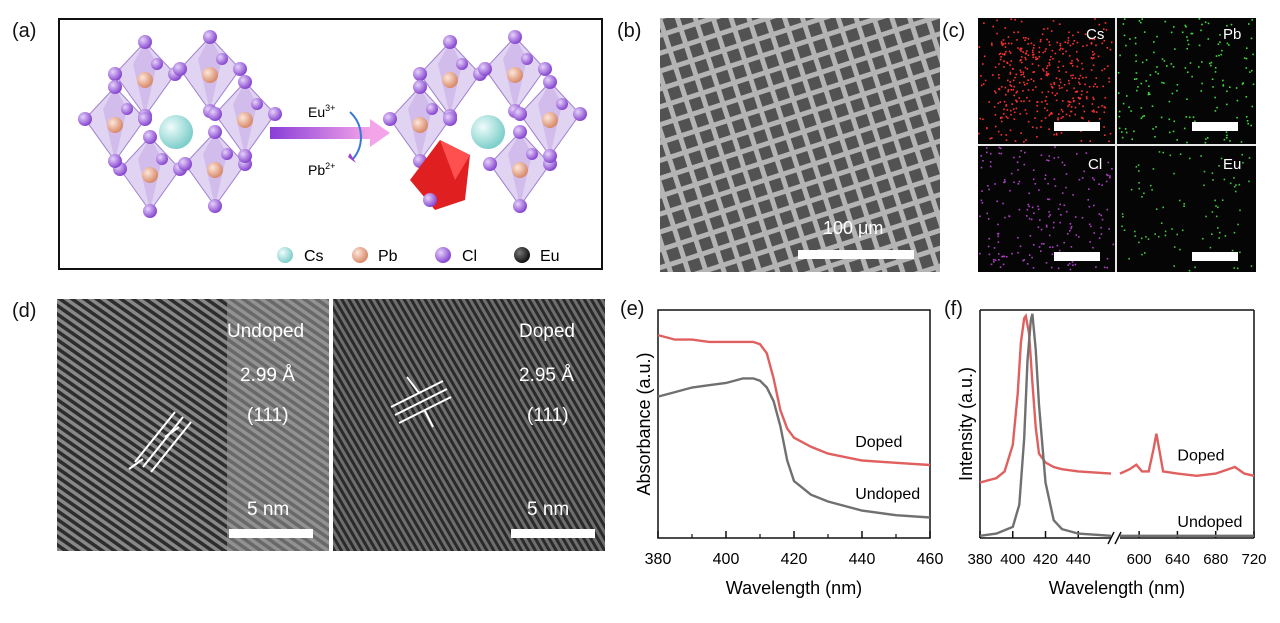 The image size is (1280, 623). What do you see at coordinates (24, 311) in the screenshot?
I see `panel-d-label: (d)` at bounding box center [24, 311].